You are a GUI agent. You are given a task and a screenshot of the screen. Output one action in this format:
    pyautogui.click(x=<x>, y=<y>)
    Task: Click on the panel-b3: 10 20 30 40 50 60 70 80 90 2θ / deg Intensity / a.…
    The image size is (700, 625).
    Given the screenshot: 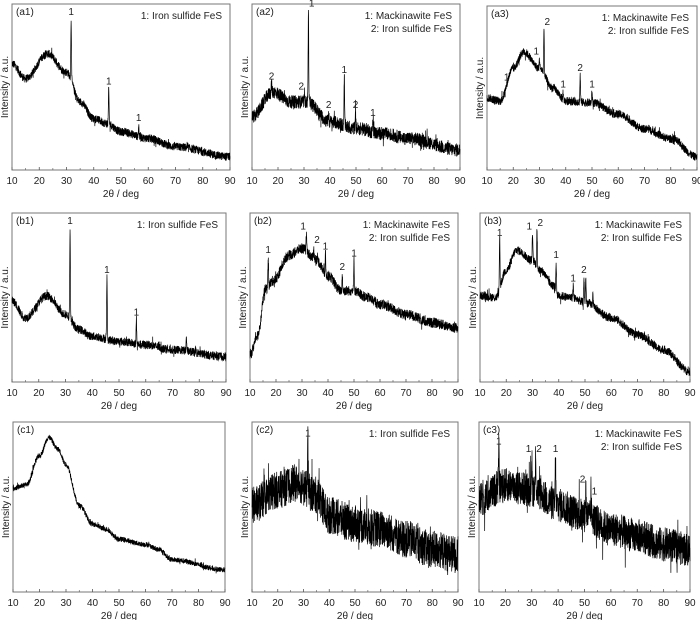 What is the action you would take?
    pyautogui.click(x=582, y=312)
    